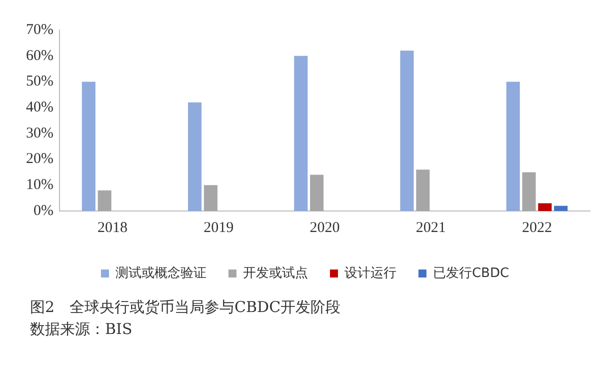 This screenshot has width=615, height=371. What do you see at coordinates (537, 228) in the screenshot?
I see `x-tick-label: 2022` at bounding box center [537, 228].